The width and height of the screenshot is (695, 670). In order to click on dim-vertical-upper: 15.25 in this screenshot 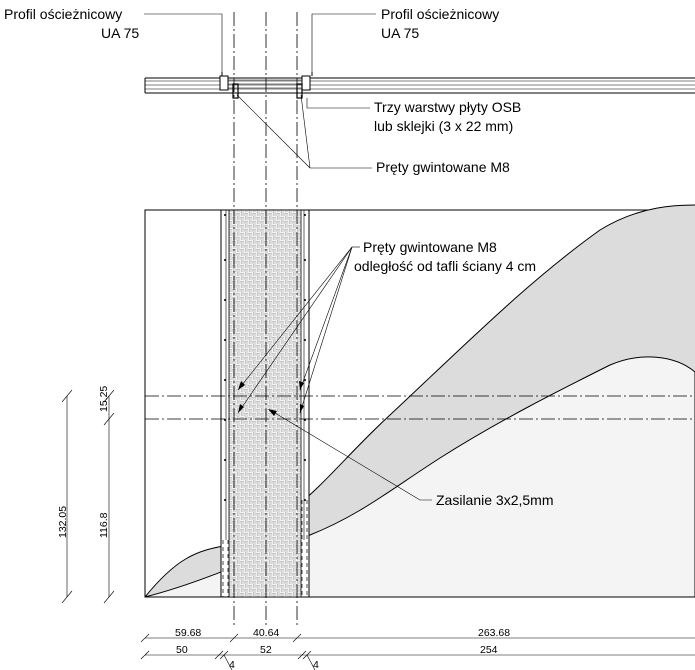, I will do `click(104, 399)`.